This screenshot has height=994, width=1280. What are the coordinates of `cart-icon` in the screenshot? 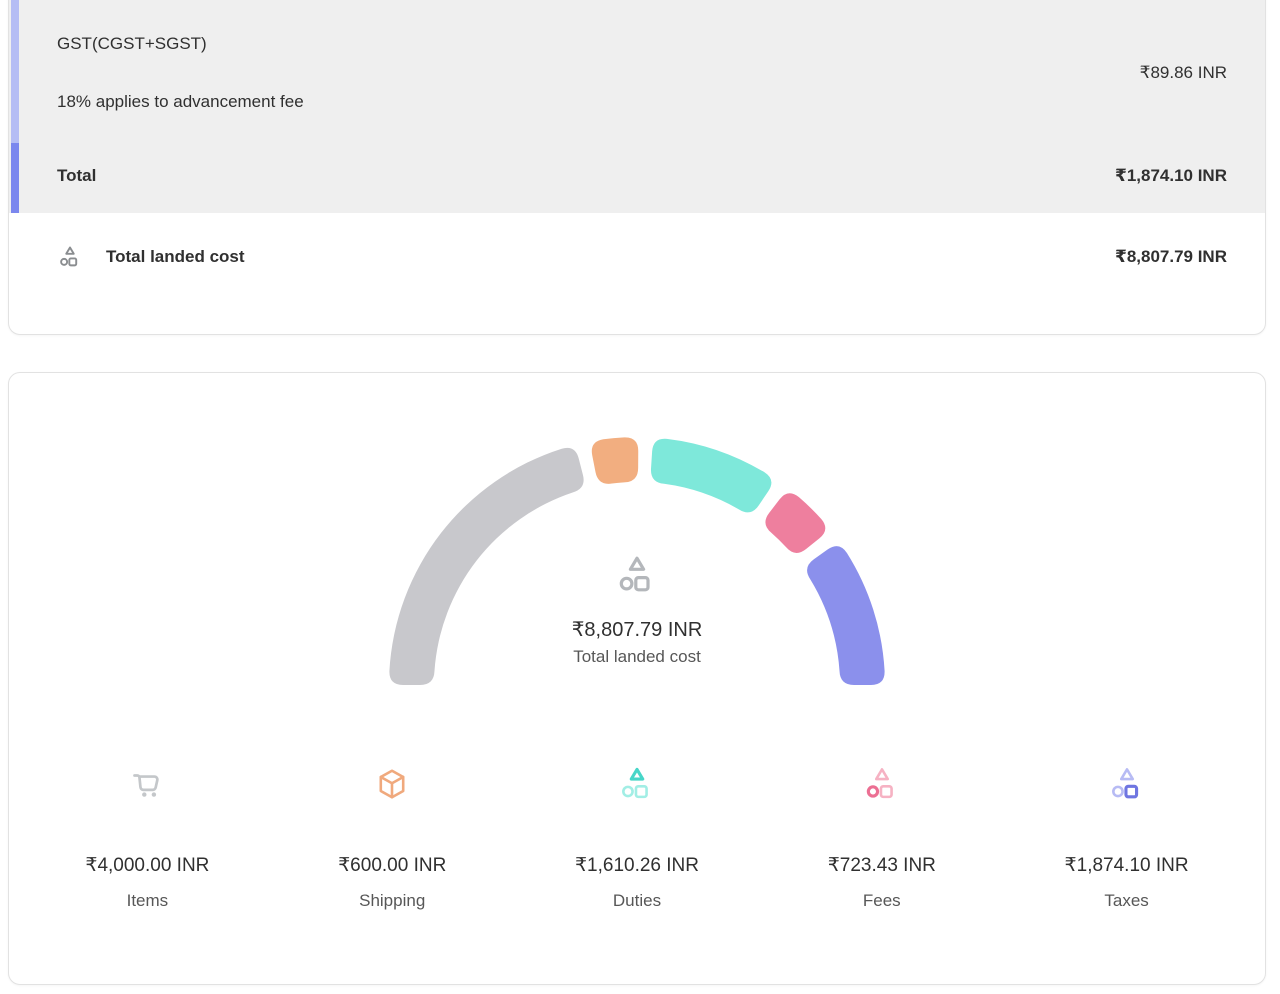 It's located at (146, 785).